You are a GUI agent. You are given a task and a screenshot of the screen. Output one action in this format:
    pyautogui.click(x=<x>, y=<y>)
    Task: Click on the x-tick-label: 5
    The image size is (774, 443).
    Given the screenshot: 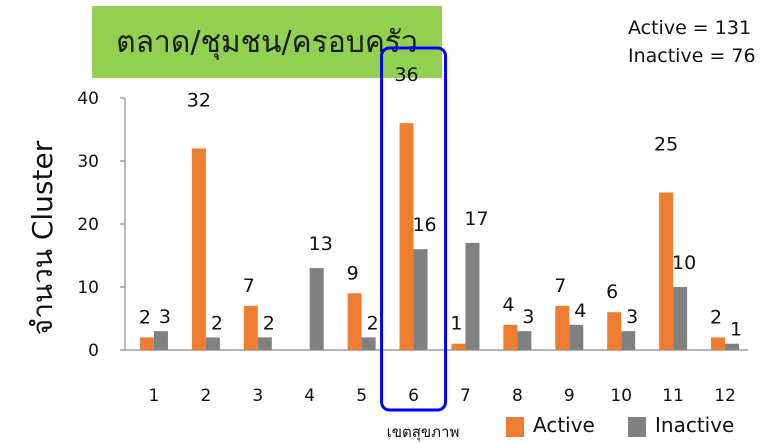 What is the action you would take?
    pyautogui.click(x=361, y=396)
    